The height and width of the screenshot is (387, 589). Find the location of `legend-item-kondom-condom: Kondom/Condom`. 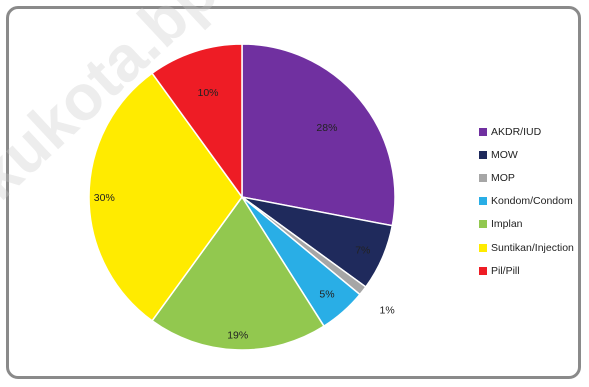

legend-item-kondom-condom: Kondom/Condom is located at coordinates (534, 201).